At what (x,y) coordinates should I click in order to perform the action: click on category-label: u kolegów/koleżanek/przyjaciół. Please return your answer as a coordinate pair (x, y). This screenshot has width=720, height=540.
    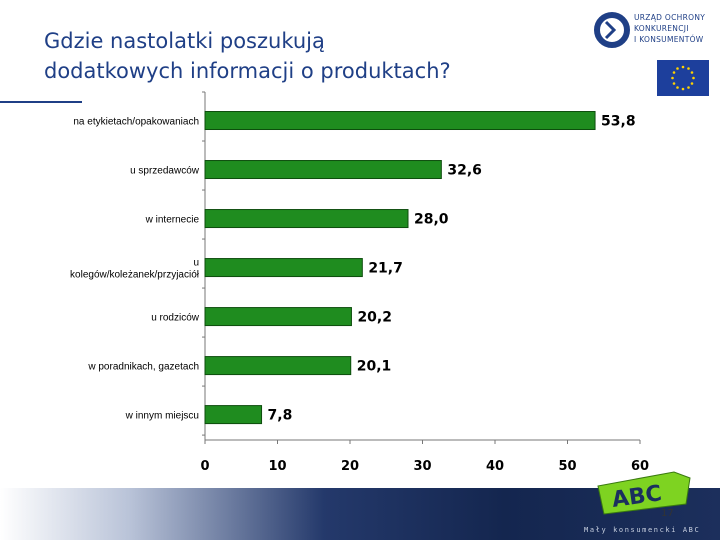
    Looking at the image, I should click on (135, 269).